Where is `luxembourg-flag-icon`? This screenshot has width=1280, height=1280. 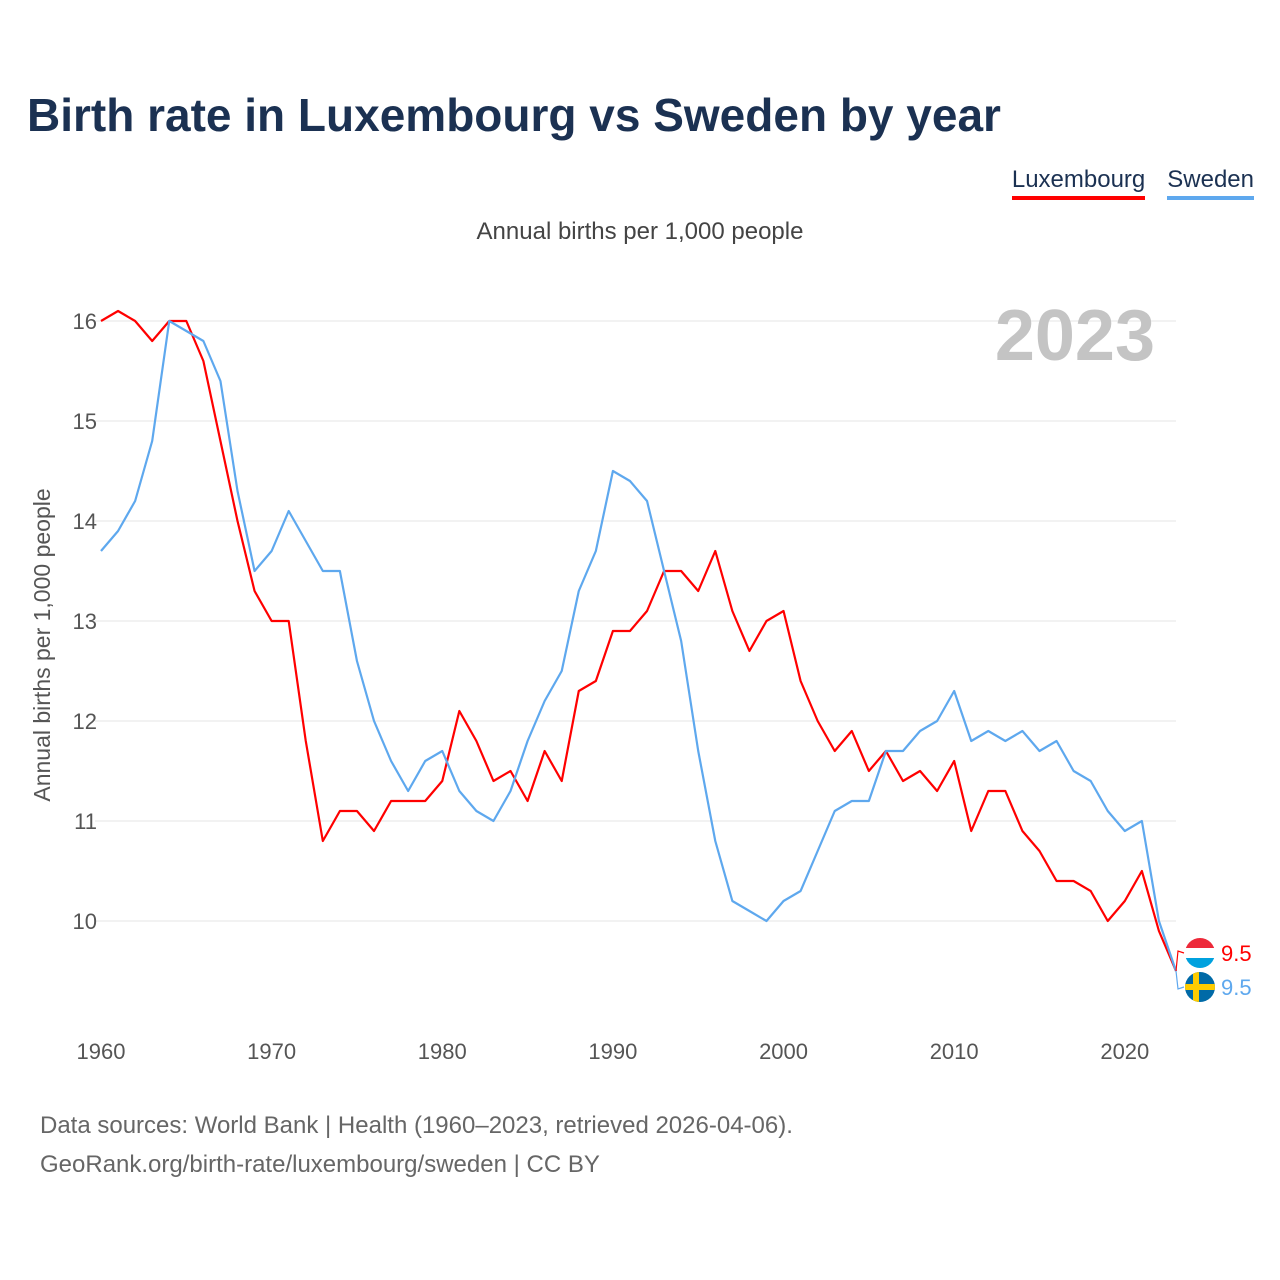 luxembourg-flag-icon is located at coordinates (1200, 953).